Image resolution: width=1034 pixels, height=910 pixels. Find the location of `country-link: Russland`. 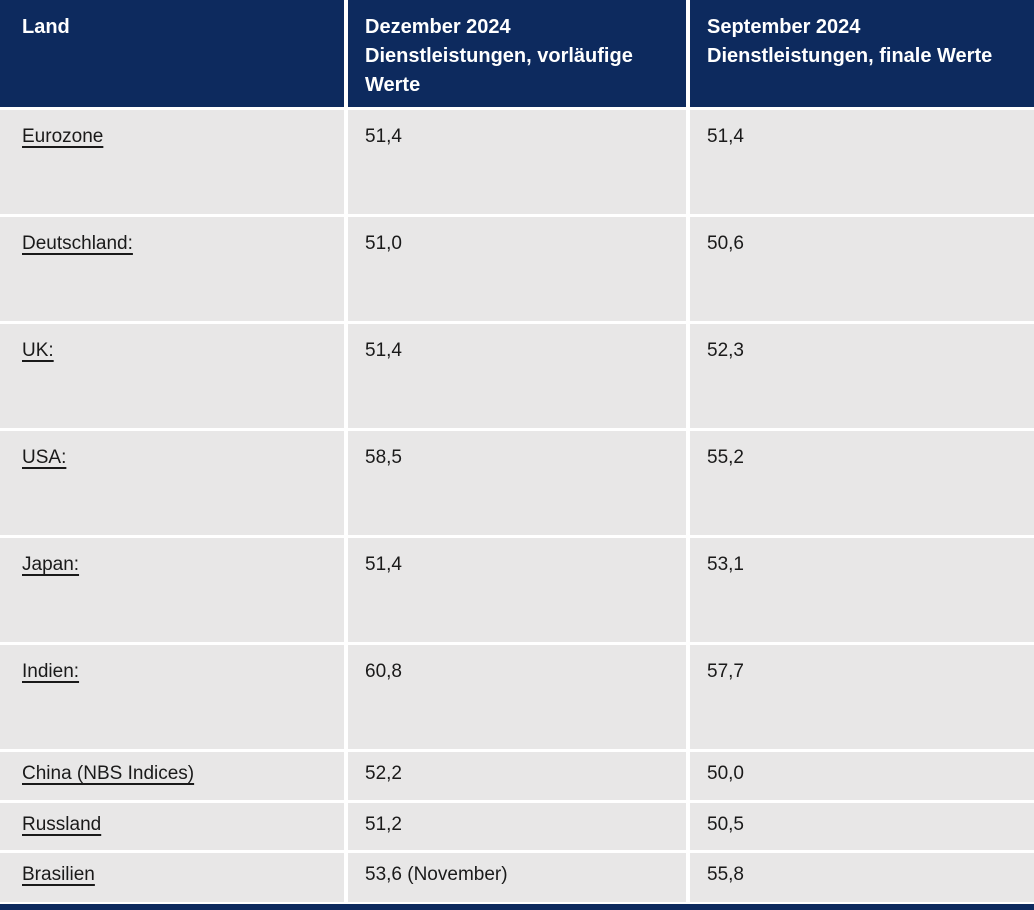

country-link: Russland is located at coordinates (62, 824).